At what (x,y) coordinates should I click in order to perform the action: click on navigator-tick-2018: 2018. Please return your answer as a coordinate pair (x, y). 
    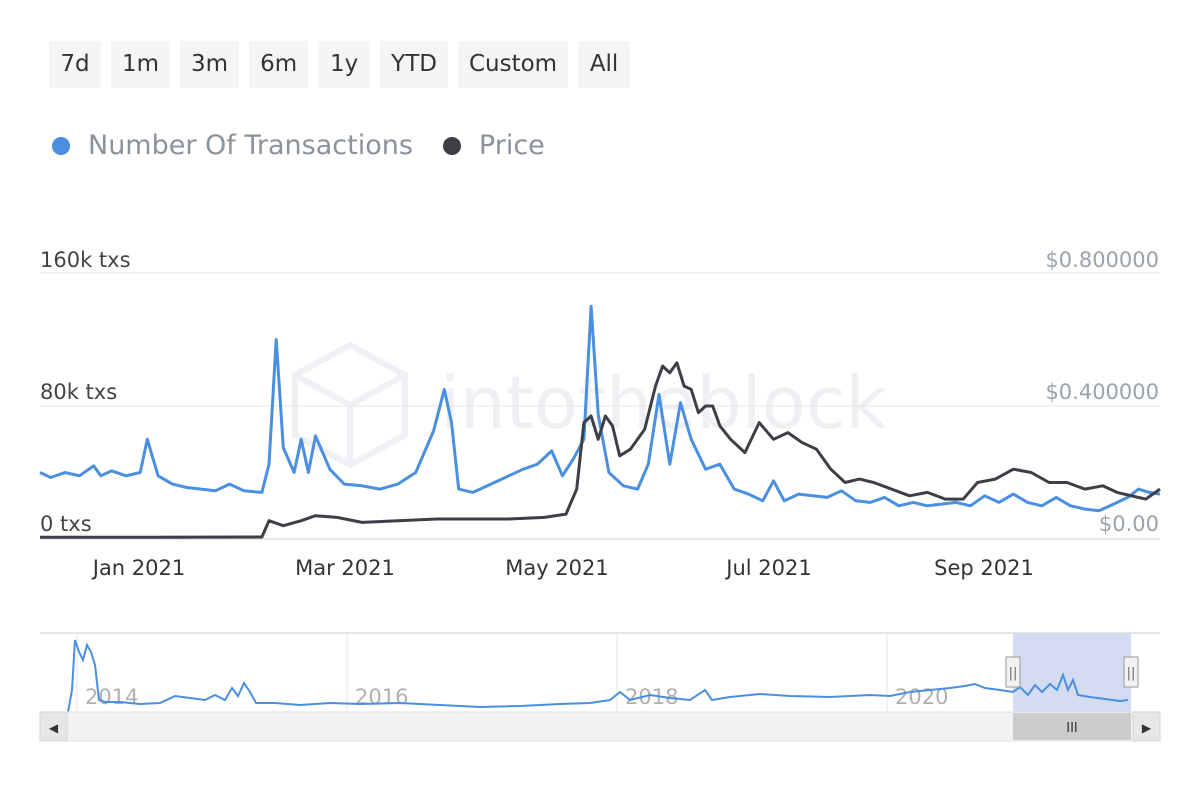
    Looking at the image, I should click on (651, 697).